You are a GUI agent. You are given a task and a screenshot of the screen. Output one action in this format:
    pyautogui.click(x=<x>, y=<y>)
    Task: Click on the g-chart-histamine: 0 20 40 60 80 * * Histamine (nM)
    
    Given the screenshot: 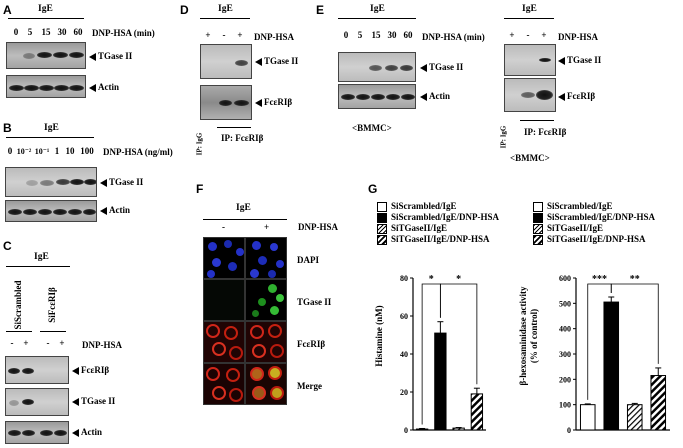 What is the action you would take?
    pyautogui.click(x=430, y=354)
    